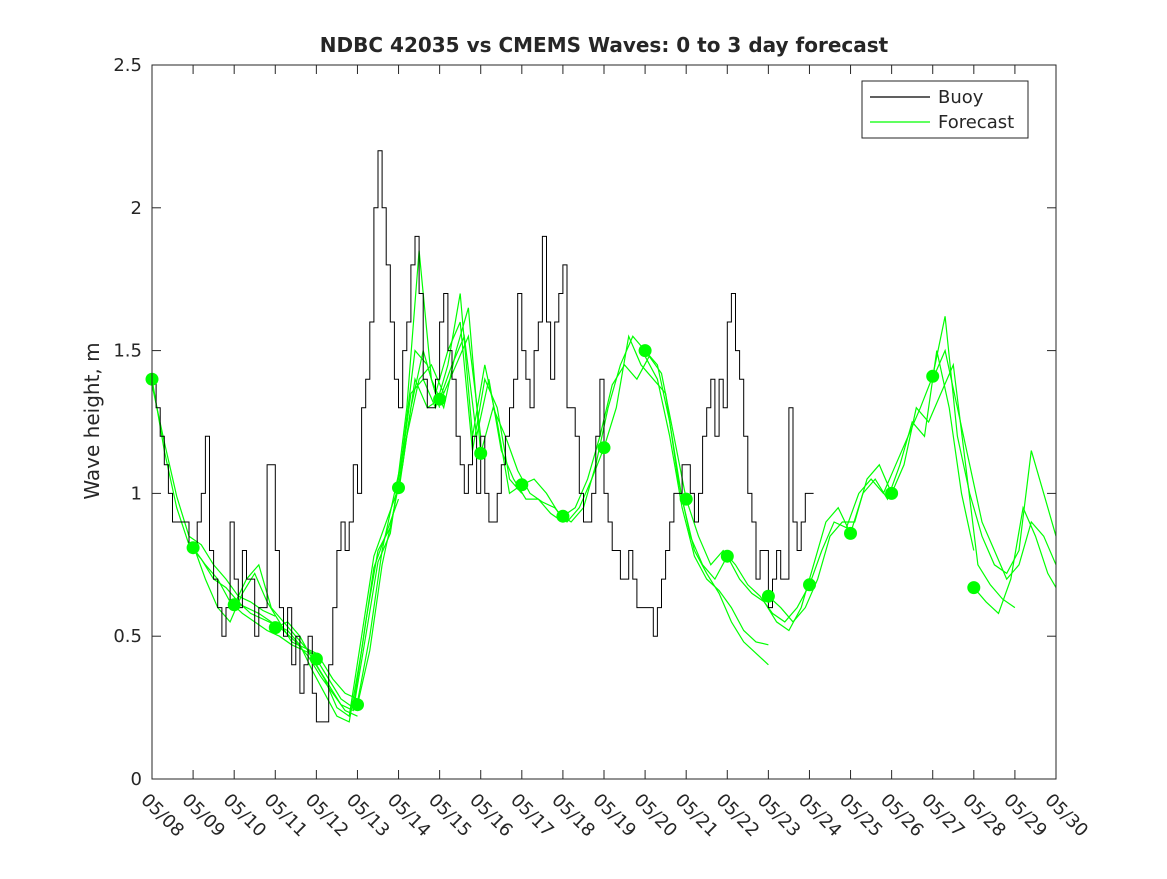 This screenshot has height=879, width=1167. What do you see at coordinates (136, 779) in the screenshot?
I see `y-tick-label: 0` at bounding box center [136, 779].